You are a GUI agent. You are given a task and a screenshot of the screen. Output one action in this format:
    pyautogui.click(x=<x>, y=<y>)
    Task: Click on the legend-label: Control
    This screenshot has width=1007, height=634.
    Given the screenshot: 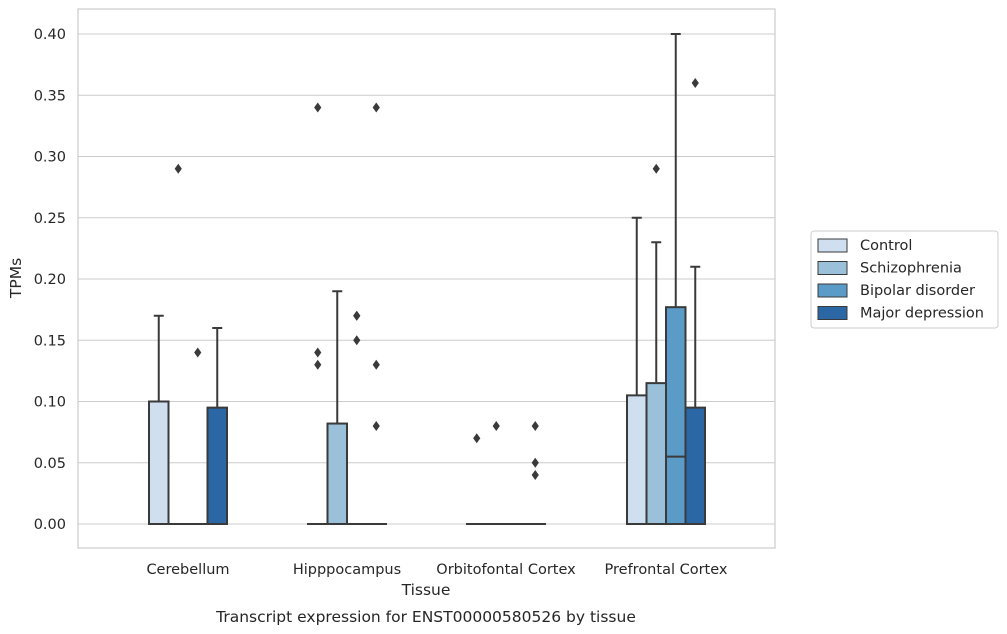 What is the action you would take?
    pyautogui.click(x=886, y=246)
    